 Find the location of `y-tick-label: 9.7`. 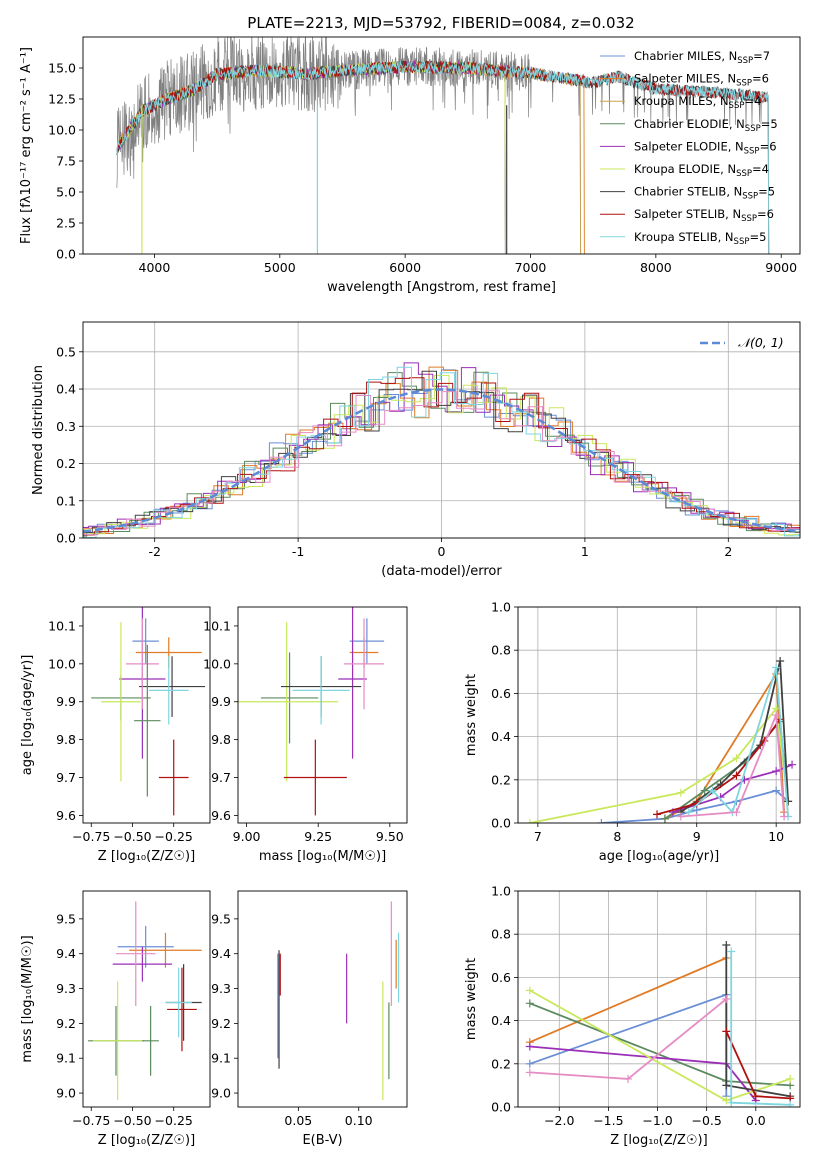

y-tick-label: 9.7 is located at coordinates (66, 777).